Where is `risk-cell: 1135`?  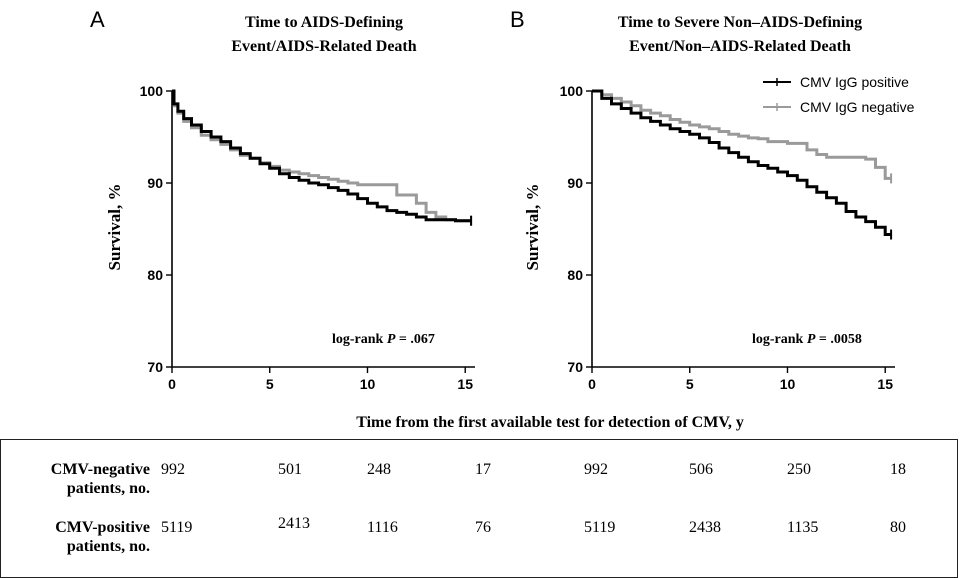 risk-cell: 1135 is located at coordinates (803, 527).